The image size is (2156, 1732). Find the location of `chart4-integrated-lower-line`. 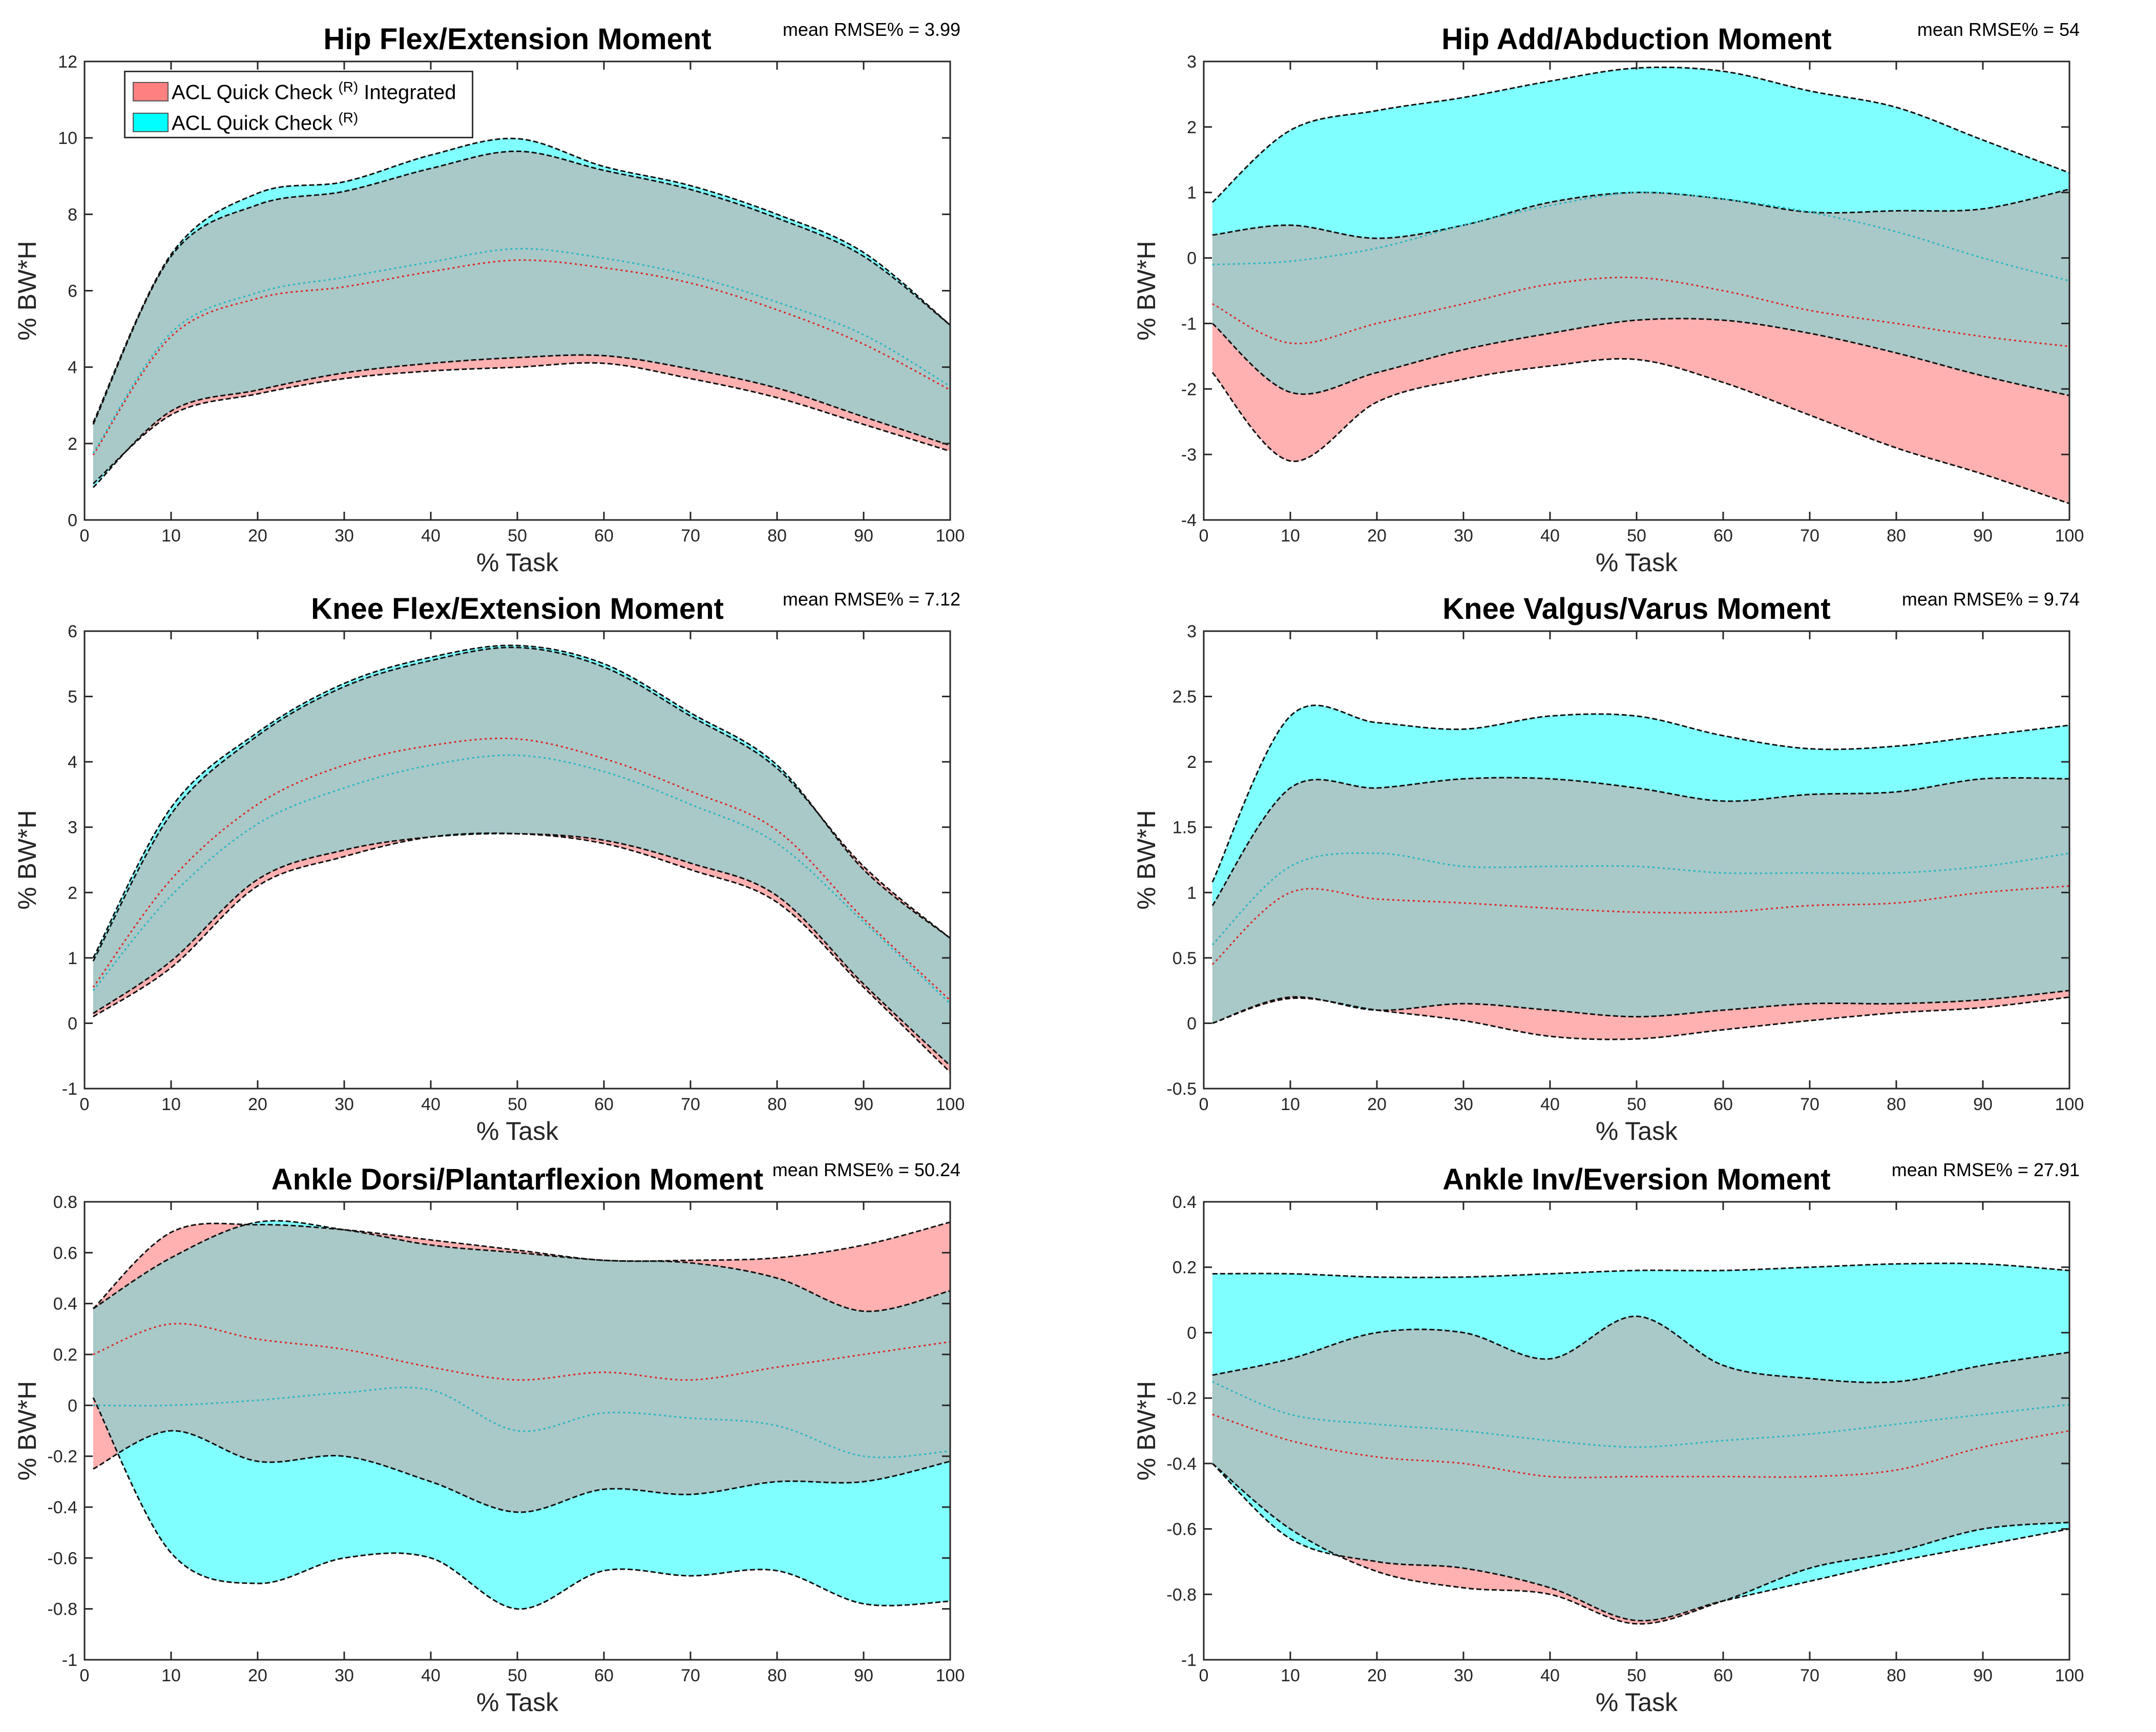

chart4-integrated-lower-line is located at coordinates (1640, 1018).